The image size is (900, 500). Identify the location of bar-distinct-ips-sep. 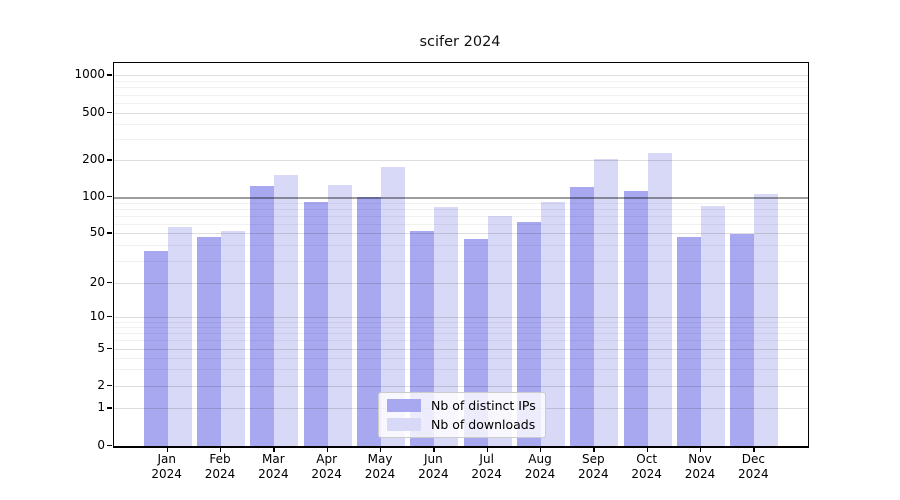
(582, 316).